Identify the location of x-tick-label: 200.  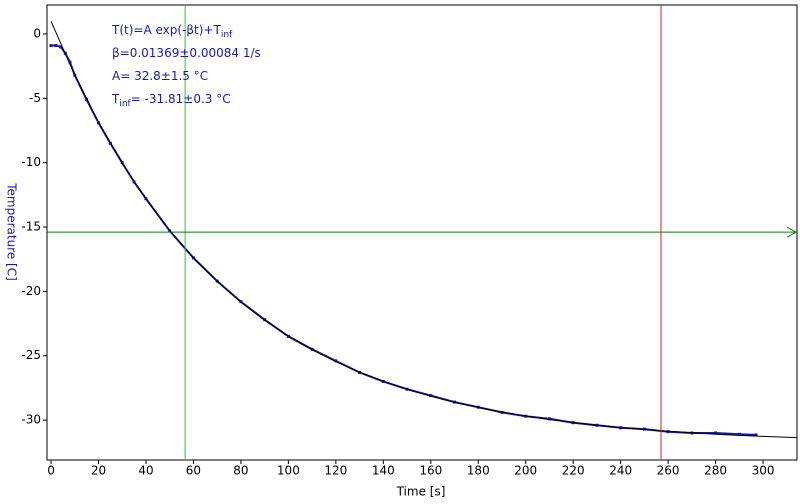
(525, 471).